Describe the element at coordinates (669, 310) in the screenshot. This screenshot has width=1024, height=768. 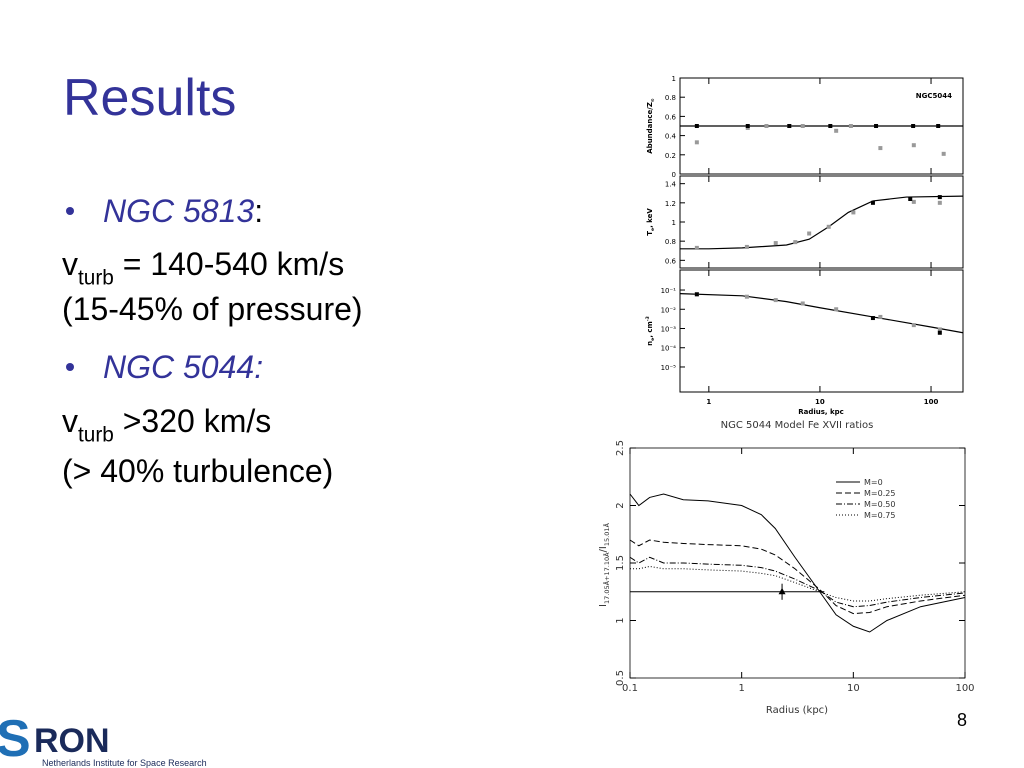
I see `y-tick-label: 10⁻²` at that location.